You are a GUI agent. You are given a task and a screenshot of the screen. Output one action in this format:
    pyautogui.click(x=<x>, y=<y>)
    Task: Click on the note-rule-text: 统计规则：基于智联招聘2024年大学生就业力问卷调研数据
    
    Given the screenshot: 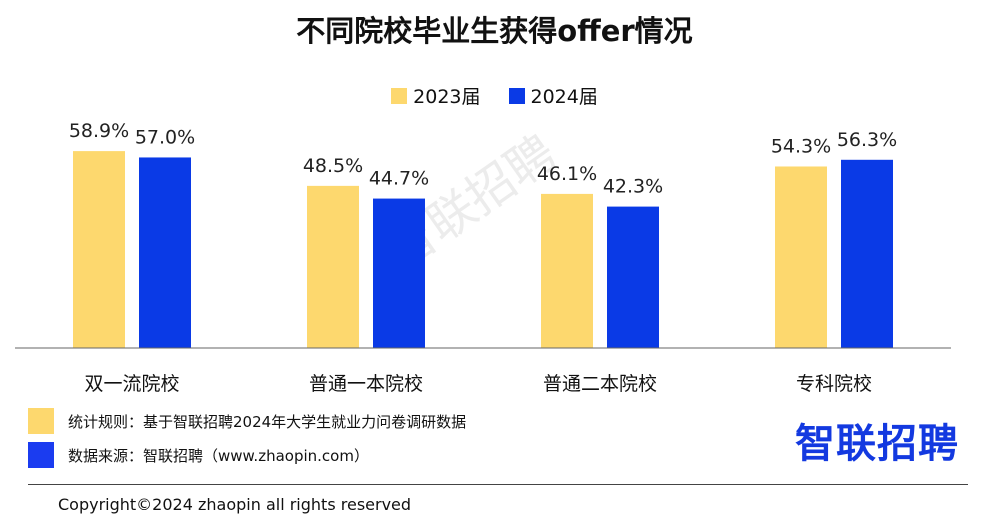 What is the action you would take?
    pyautogui.click(x=267, y=421)
    